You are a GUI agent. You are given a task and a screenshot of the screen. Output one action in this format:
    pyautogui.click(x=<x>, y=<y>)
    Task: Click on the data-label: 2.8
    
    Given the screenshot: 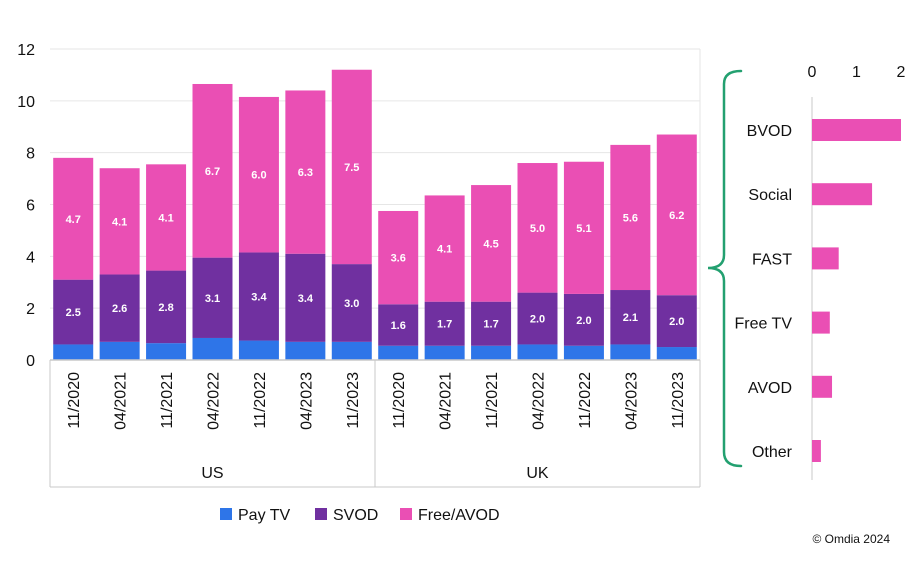 What is the action you would take?
    pyautogui.click(x=165, y=308)
    